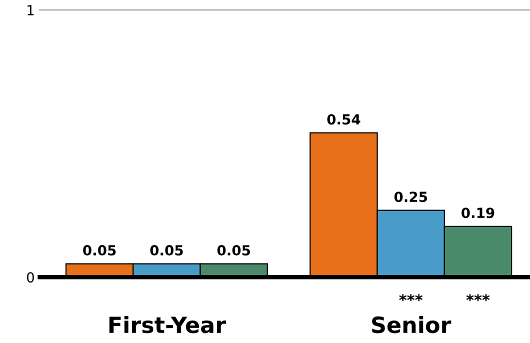  Describe the element at coordinates (478, 213) in the screenshot. I see `data-label: 0.19` at that location.